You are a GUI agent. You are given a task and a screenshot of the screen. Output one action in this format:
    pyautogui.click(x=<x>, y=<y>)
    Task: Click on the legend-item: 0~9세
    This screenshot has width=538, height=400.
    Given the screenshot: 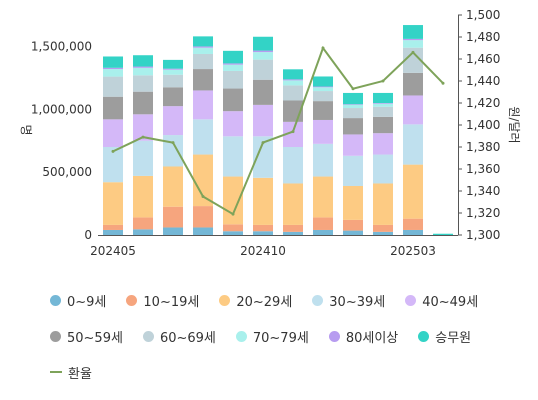 What is the action you would take?
    pyautogui.click(x=78, y=300)
    